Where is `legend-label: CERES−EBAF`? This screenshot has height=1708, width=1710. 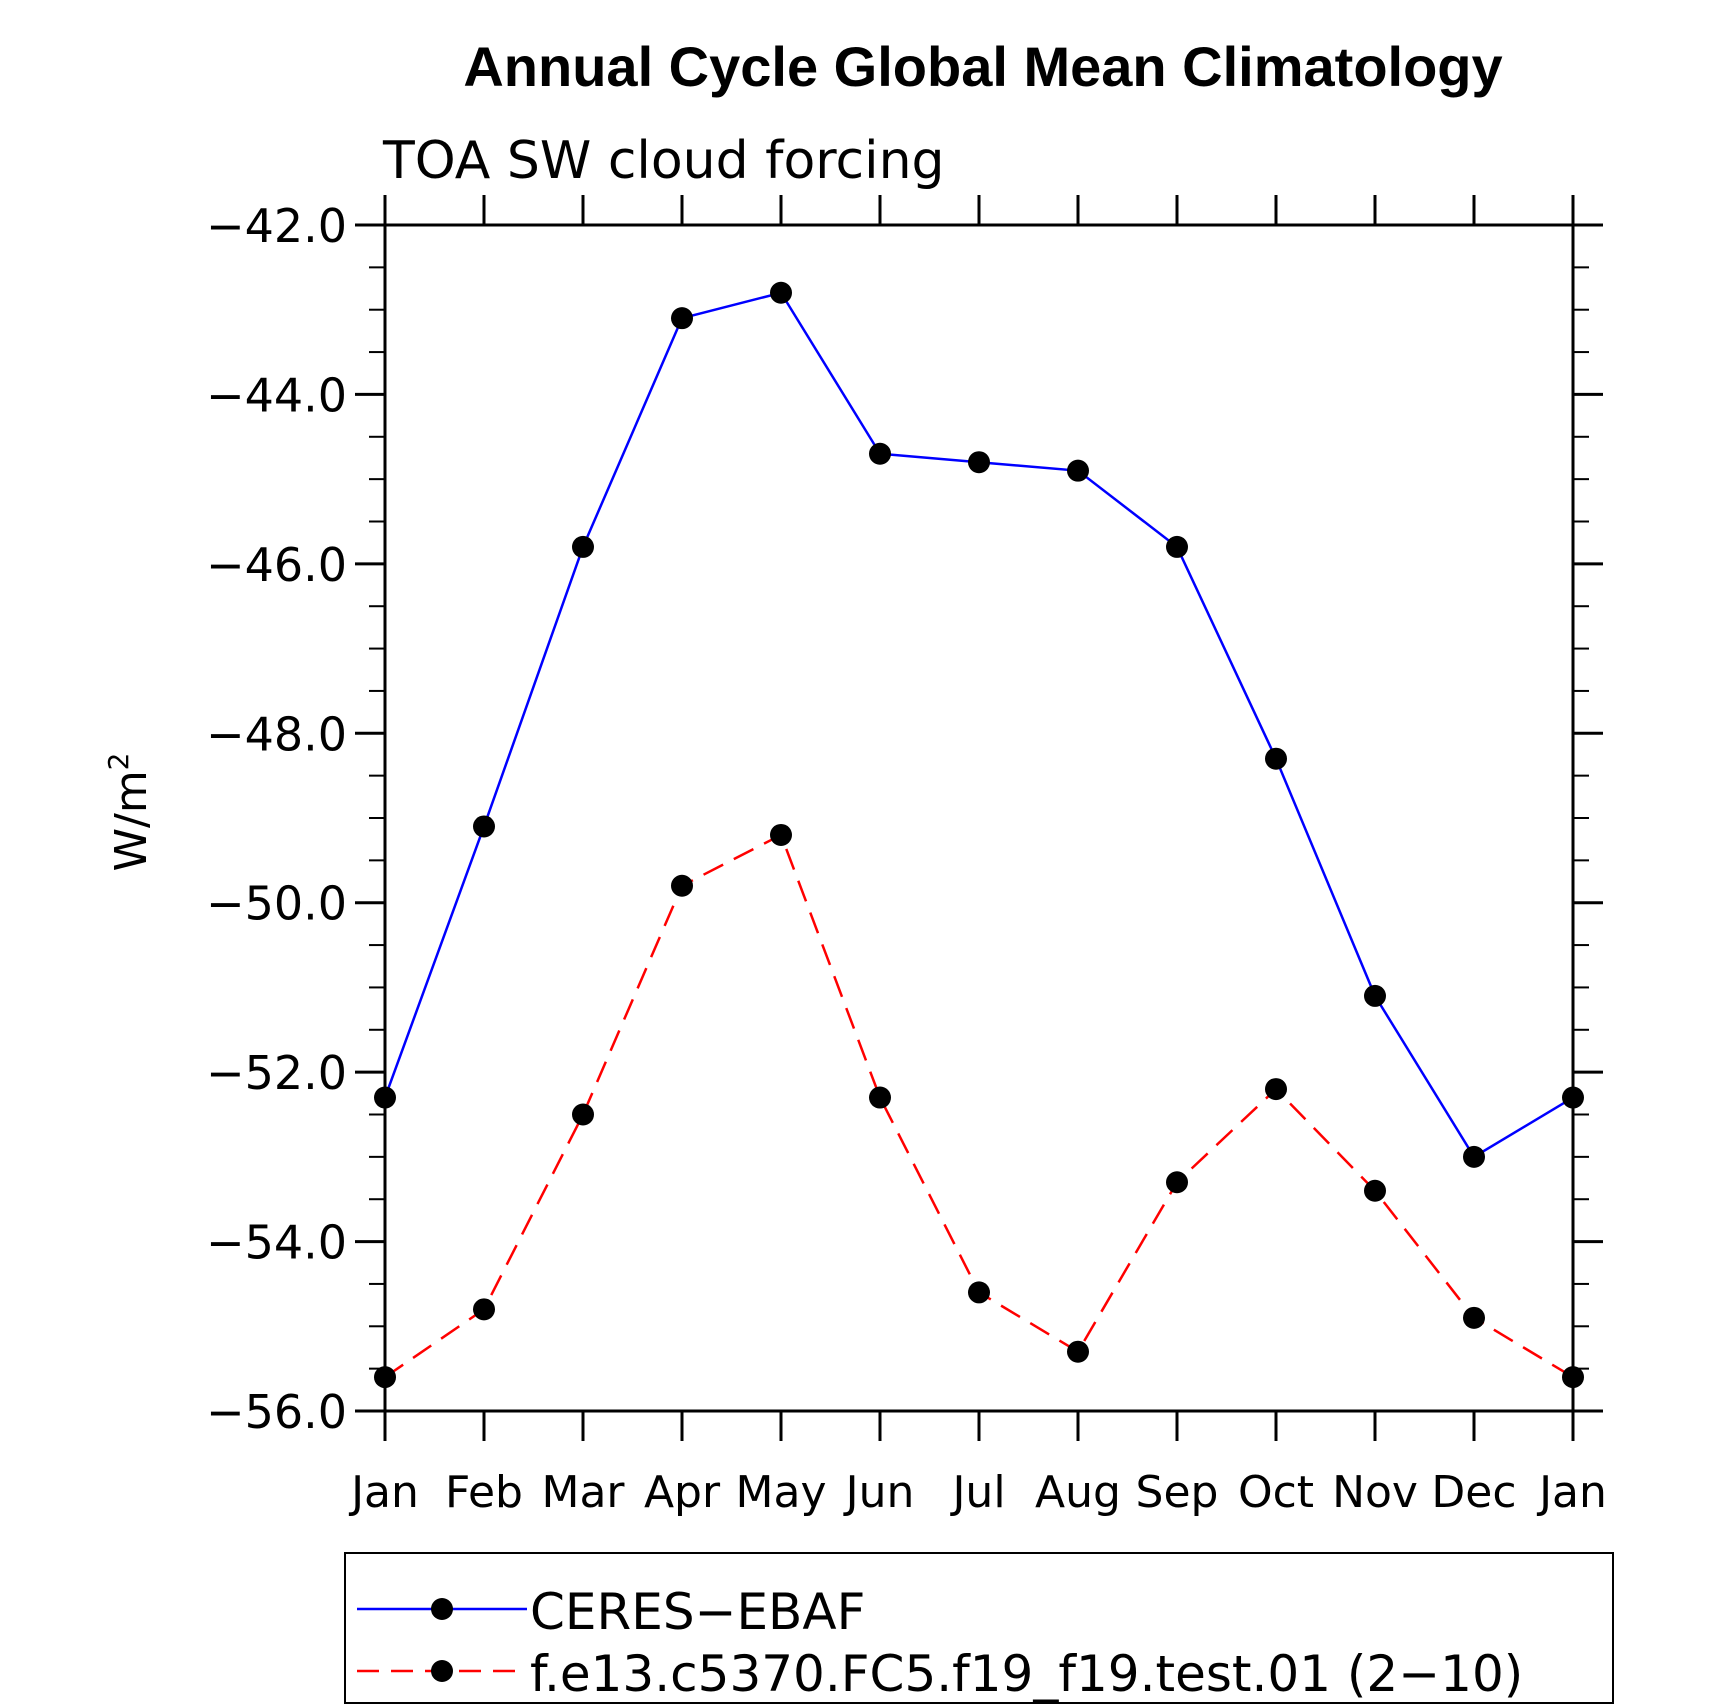 legend-label: CERES−EBAF is located at coordinates (697, 1612).